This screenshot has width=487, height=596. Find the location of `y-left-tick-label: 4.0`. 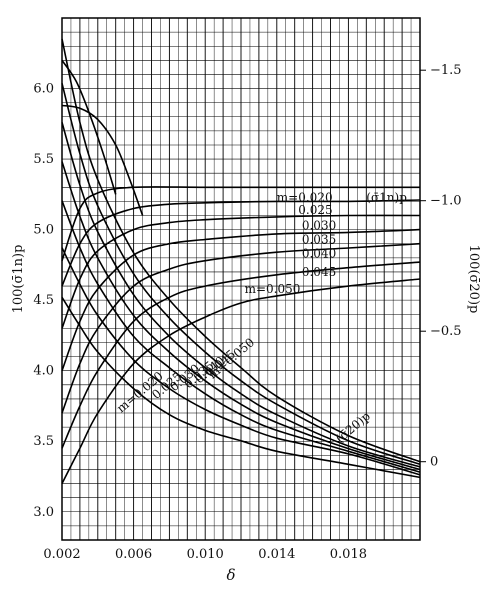

y-left-tick-label: 4.0 is located at coordinates (43, 371).